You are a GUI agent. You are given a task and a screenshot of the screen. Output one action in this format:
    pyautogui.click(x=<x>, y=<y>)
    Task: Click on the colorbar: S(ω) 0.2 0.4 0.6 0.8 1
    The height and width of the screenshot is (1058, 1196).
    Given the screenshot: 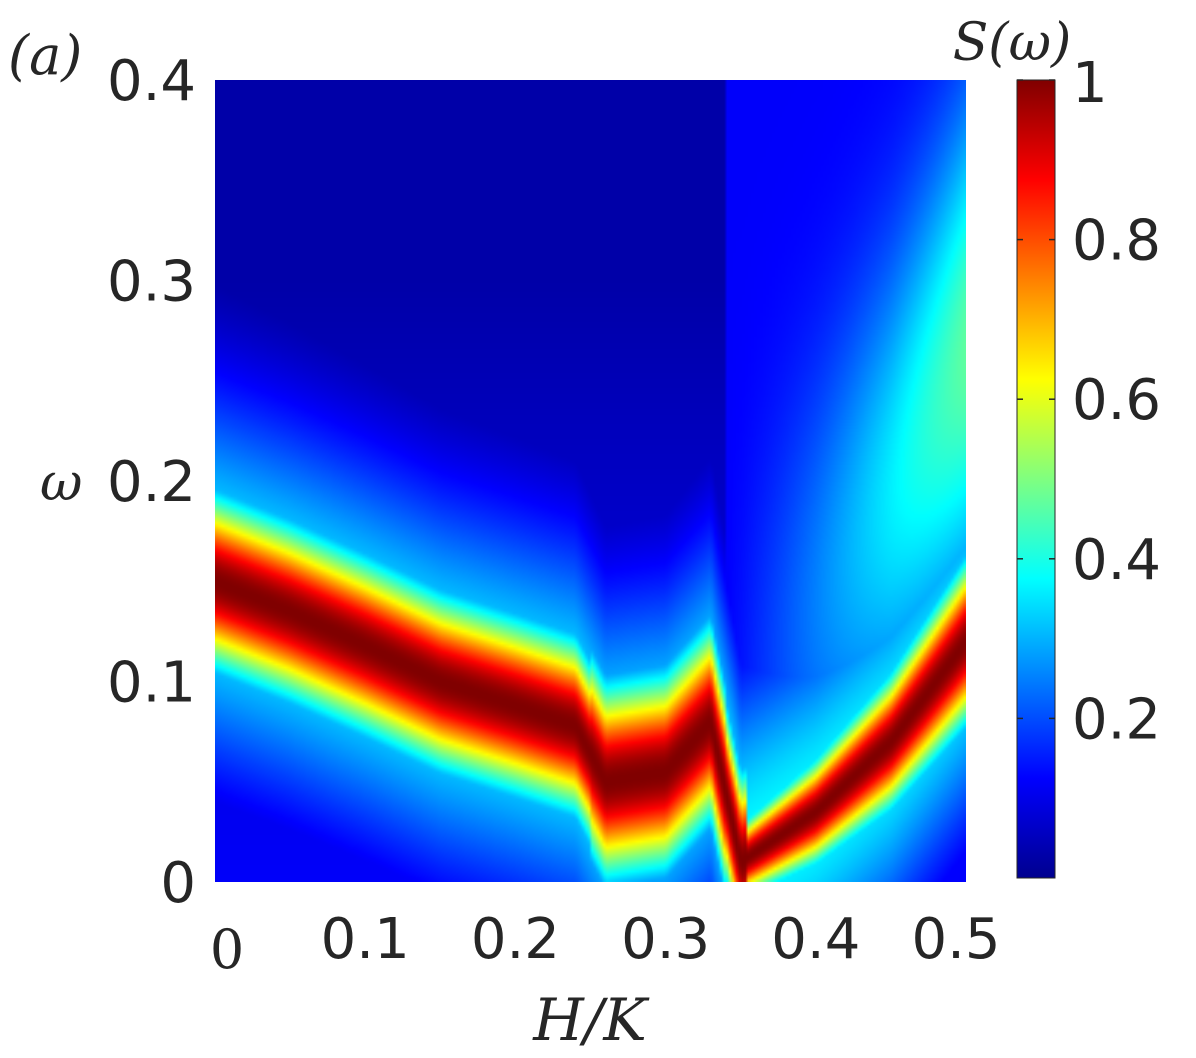 What is the action you would take?
    pyautogui.click(x=1057, y=446)
    